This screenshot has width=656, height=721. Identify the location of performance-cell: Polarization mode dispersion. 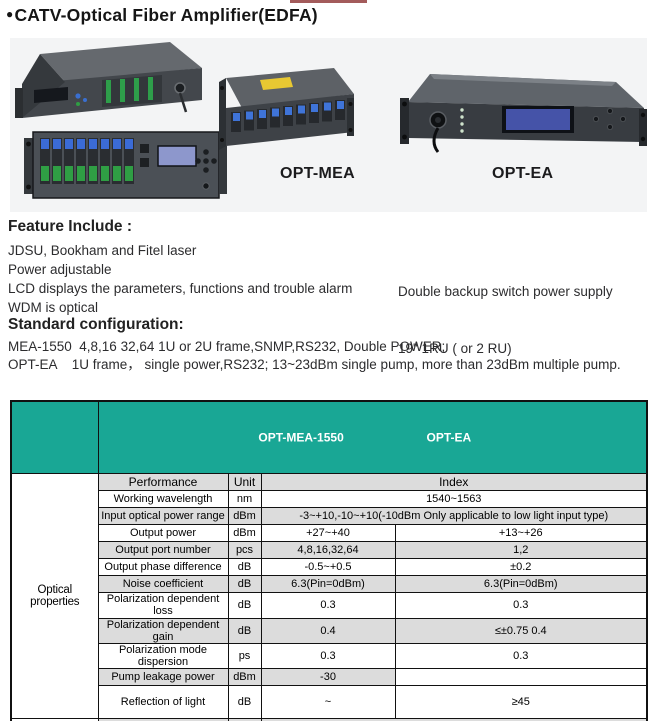
(163, 655).